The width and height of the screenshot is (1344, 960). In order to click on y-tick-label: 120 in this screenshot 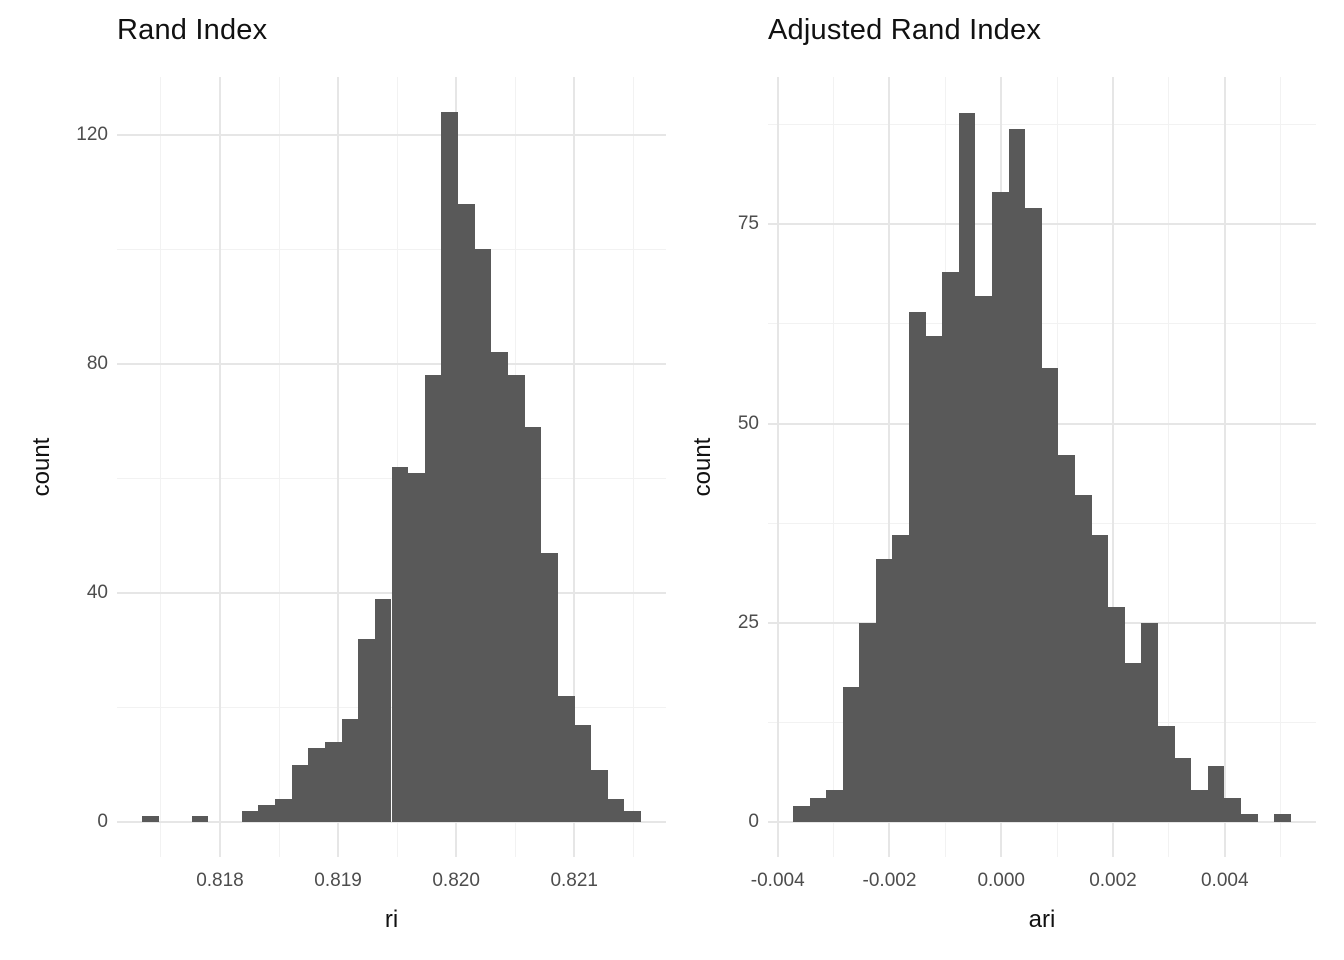, I will do `click(92, 134)`.